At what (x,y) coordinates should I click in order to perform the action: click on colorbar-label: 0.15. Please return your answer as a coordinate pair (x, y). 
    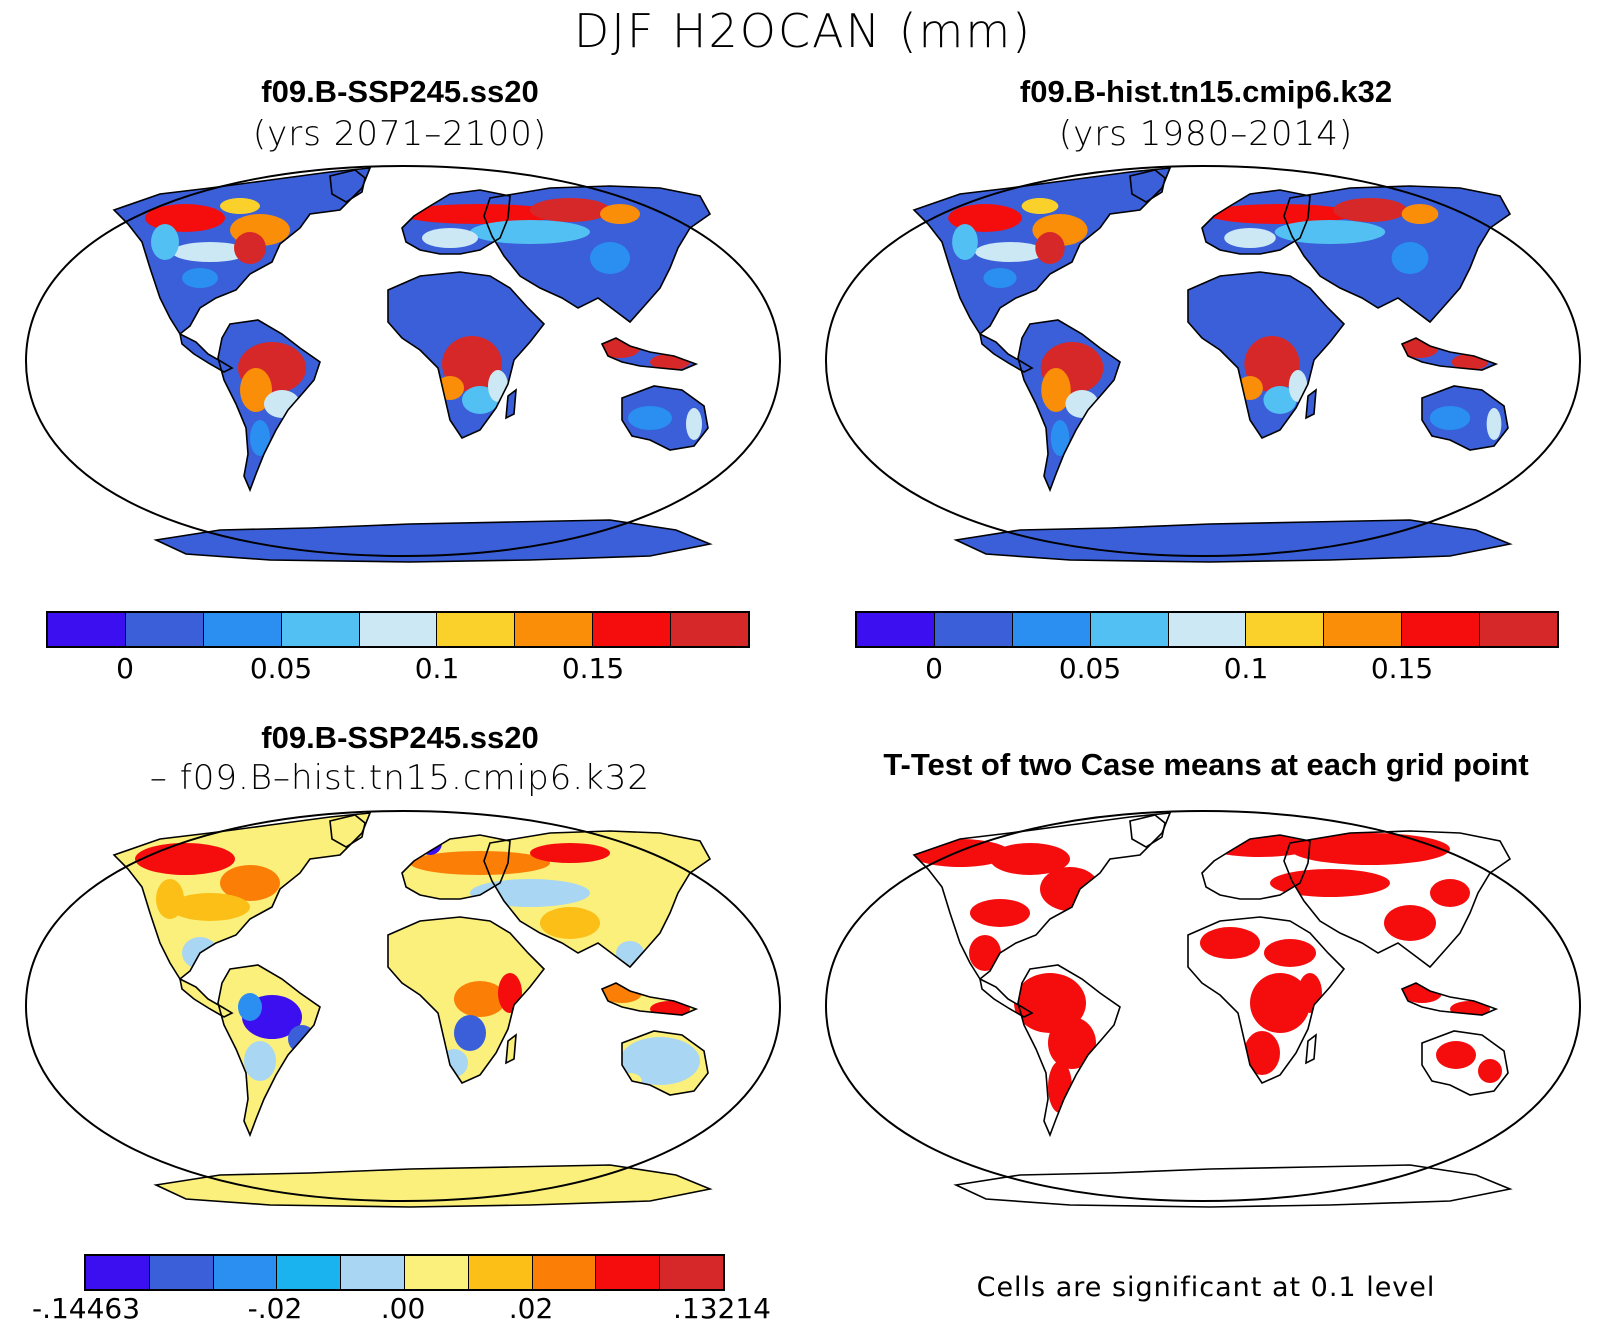
    Looking at the image, I should click on (593, 668).